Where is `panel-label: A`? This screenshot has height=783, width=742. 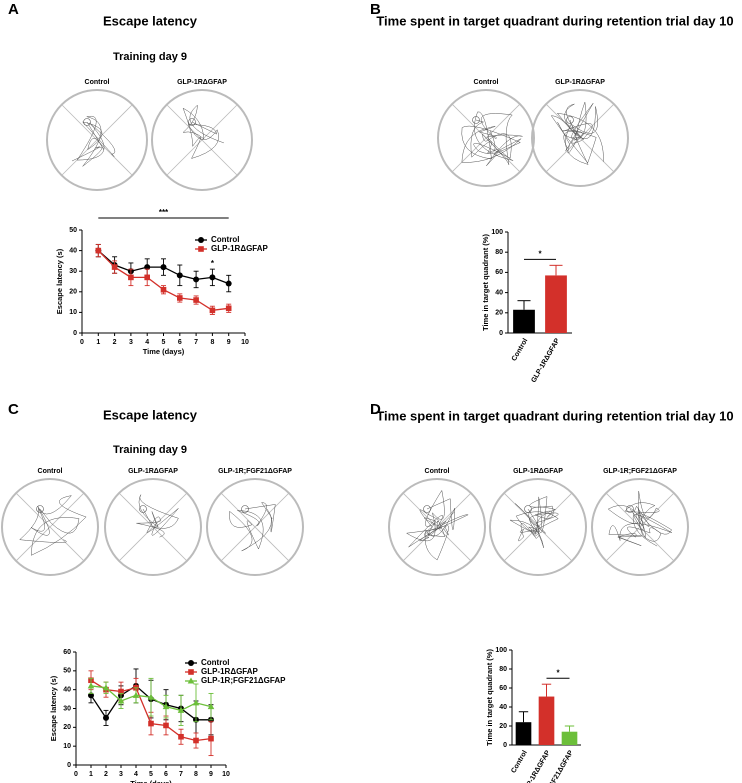
panel-label: A is located at coordinates (13, 9).